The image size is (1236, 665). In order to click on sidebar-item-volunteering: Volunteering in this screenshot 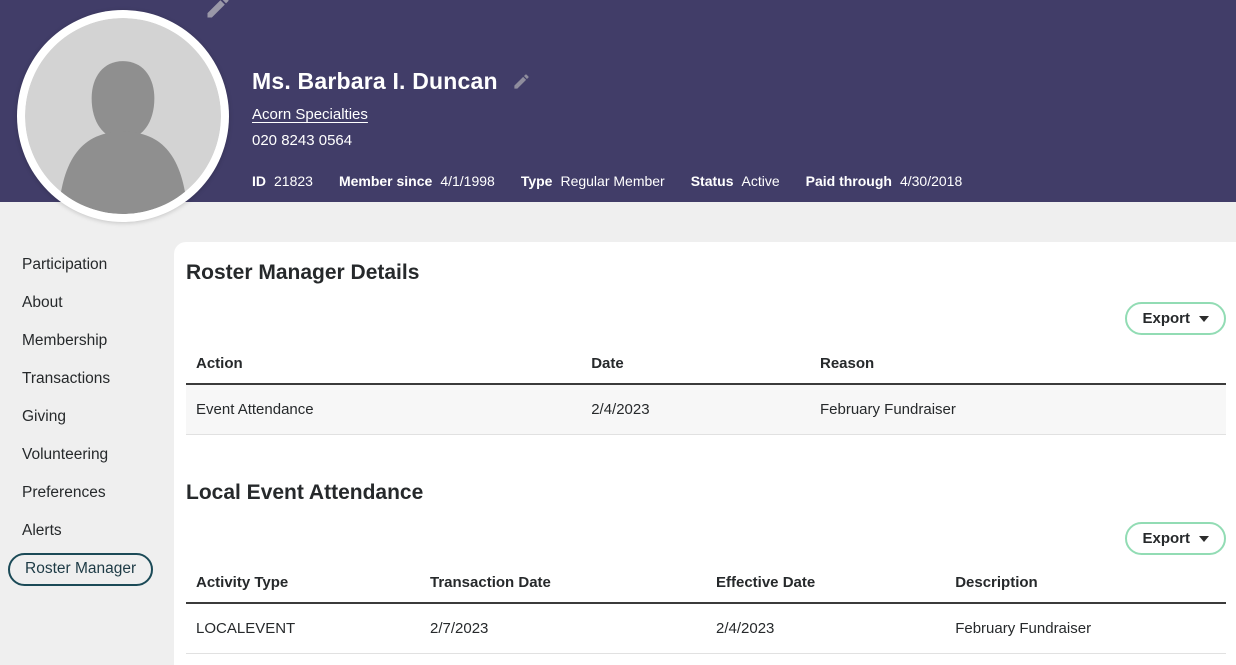, I will do `click(65, 454)`.